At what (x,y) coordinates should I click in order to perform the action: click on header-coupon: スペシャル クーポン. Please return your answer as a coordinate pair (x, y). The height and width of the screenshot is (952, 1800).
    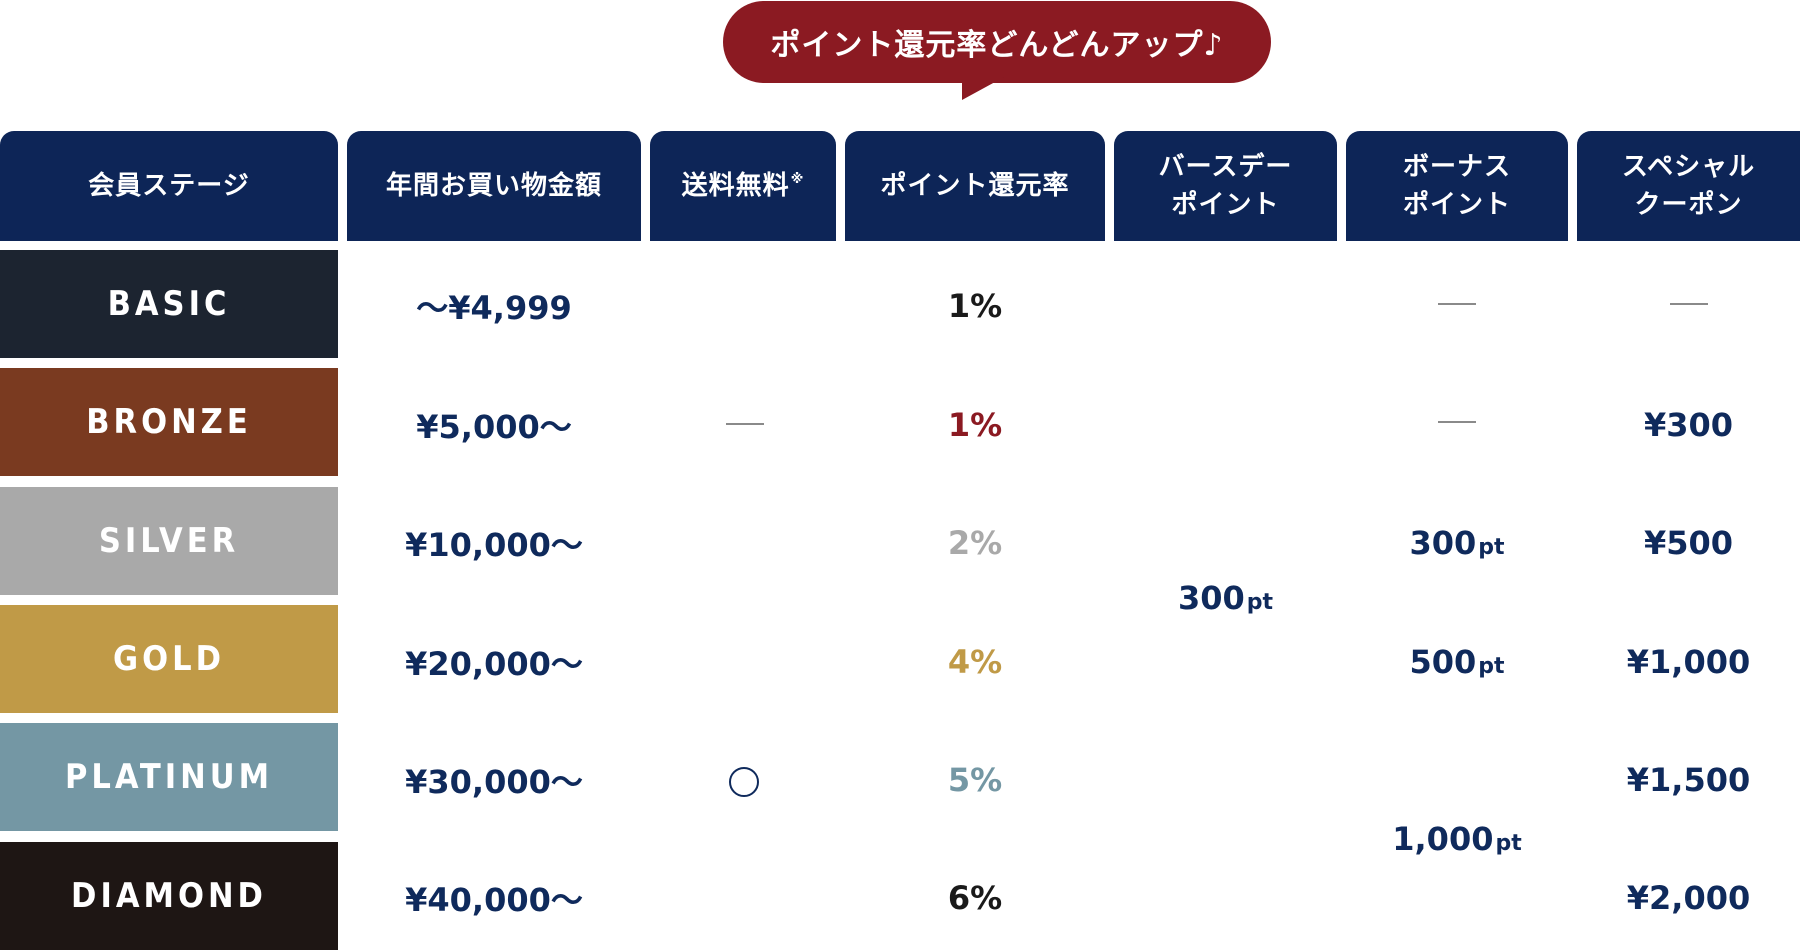
    Looking at the image, I should click on (1688, 186).